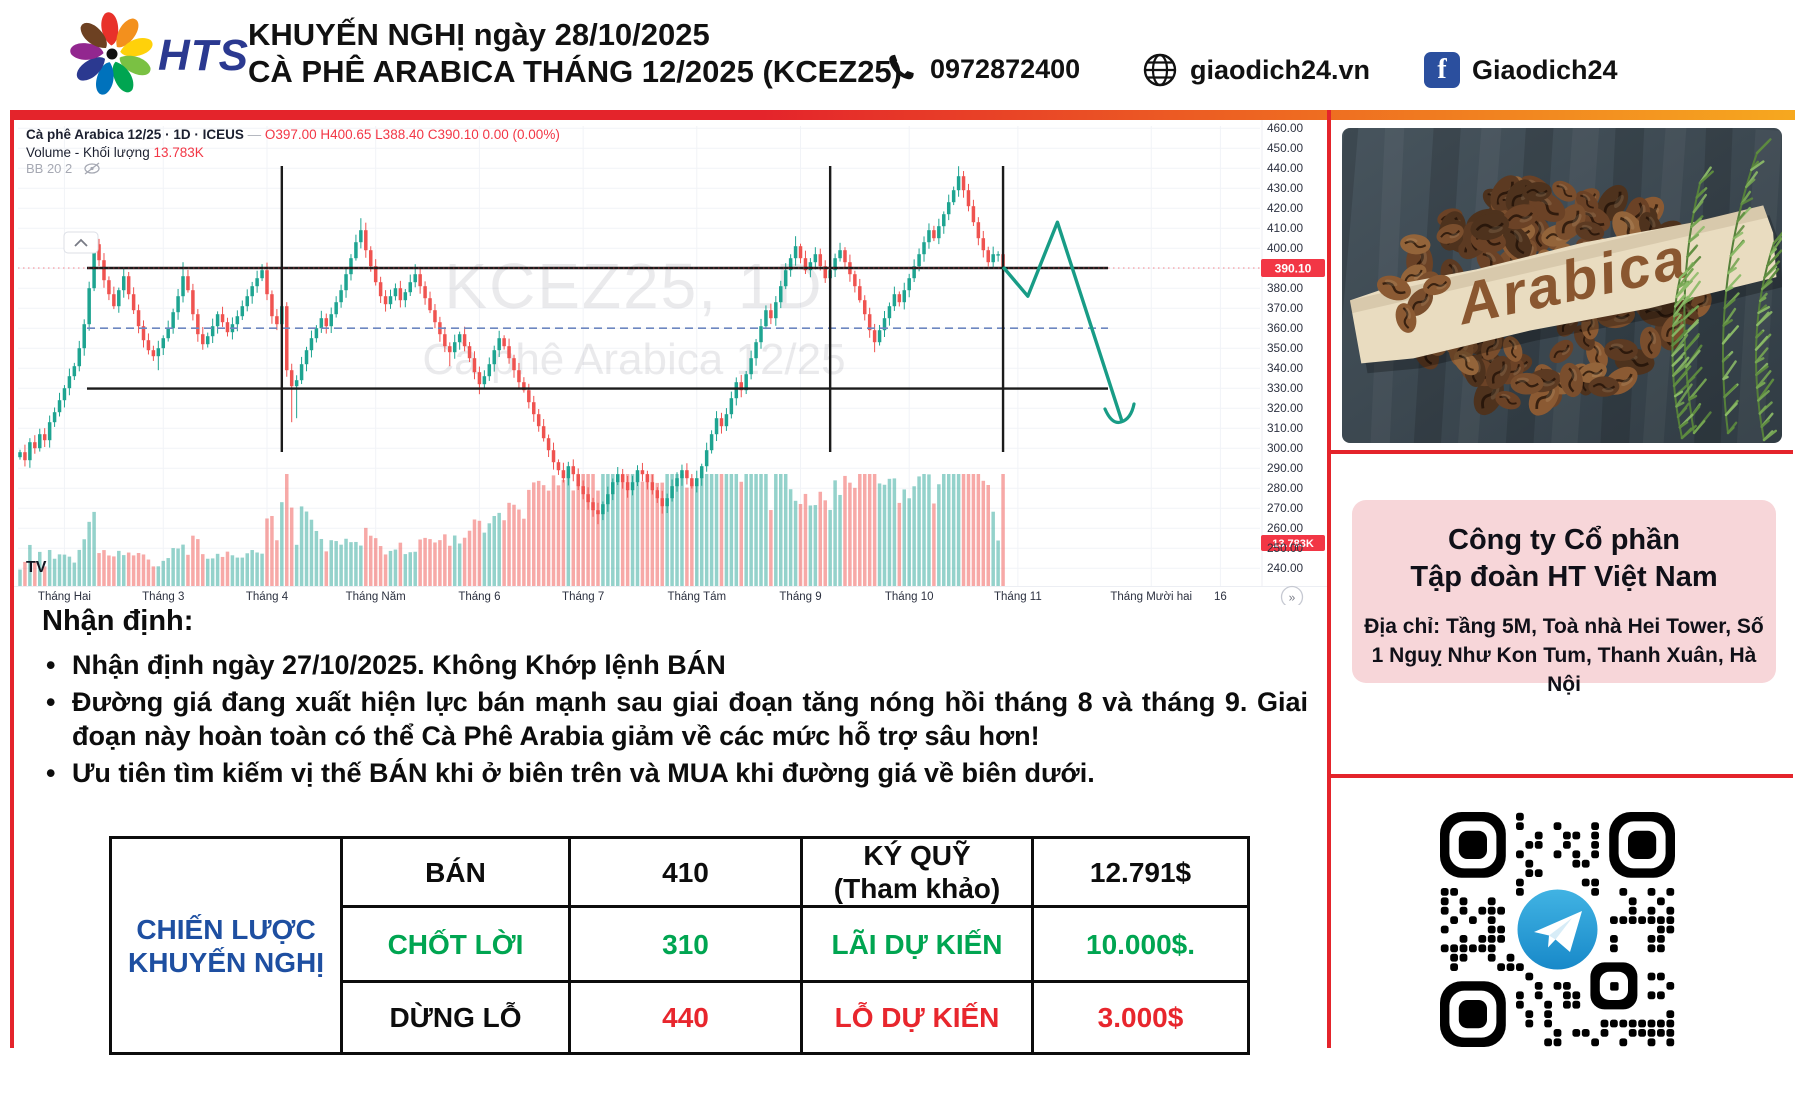  I want to click on volume-badge, so click(1293, 543).